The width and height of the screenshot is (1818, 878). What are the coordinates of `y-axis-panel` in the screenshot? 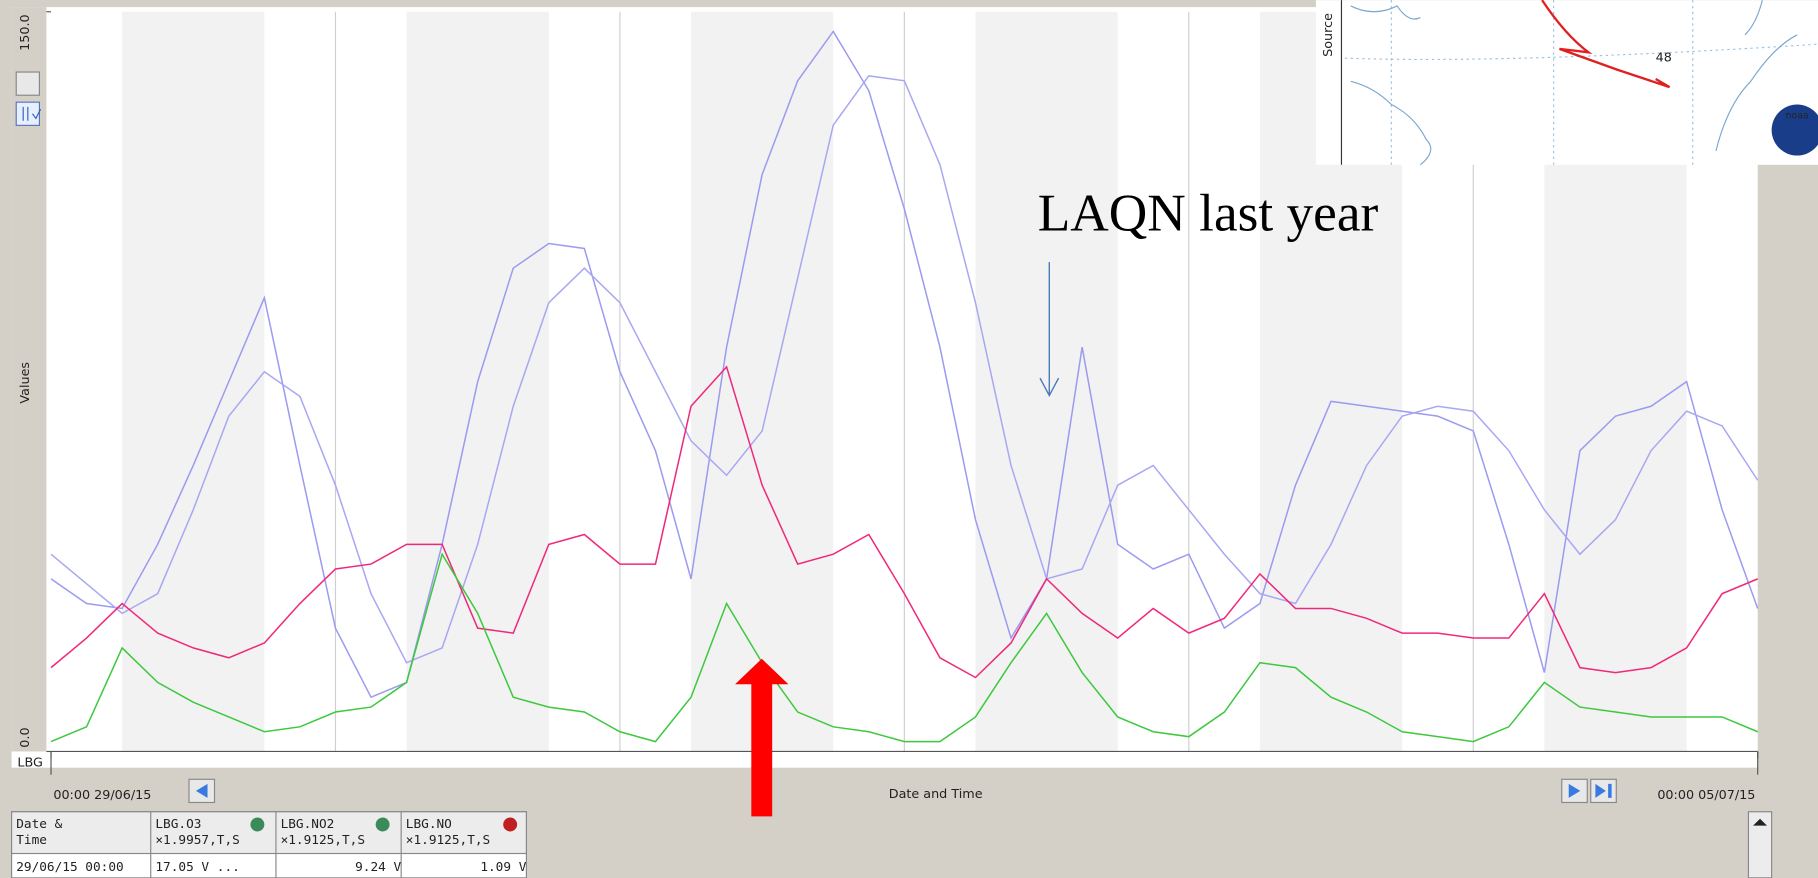 It's located at (29, 379).